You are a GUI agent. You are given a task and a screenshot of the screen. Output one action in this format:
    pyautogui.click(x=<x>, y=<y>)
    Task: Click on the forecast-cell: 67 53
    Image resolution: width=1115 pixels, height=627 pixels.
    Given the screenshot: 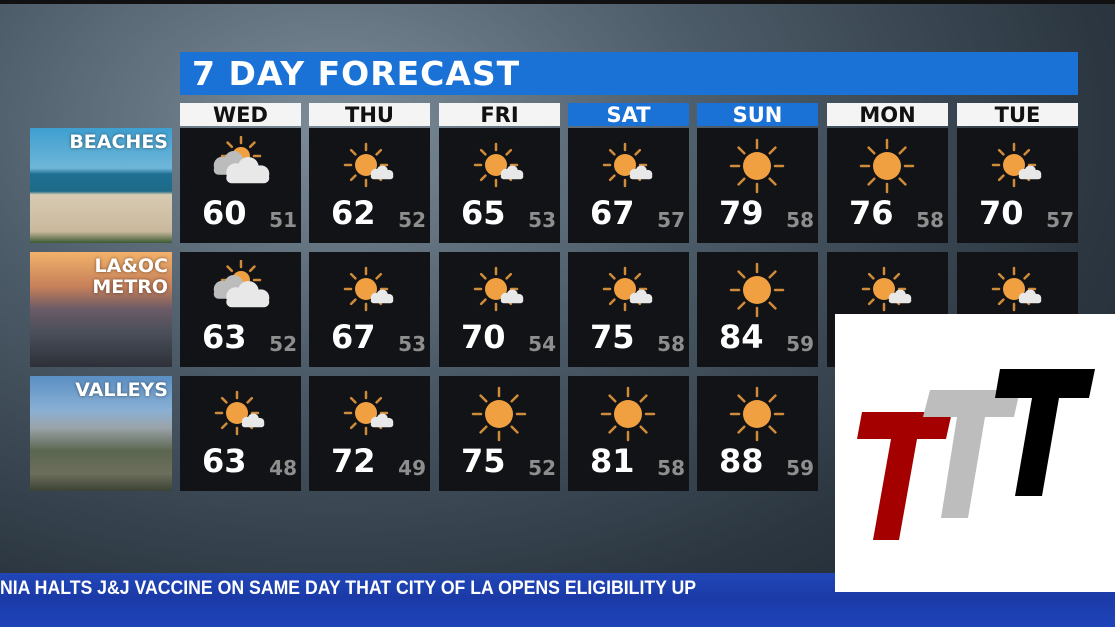 What is the action you would take?
    pyautogui.click(x=369, y=309)
    